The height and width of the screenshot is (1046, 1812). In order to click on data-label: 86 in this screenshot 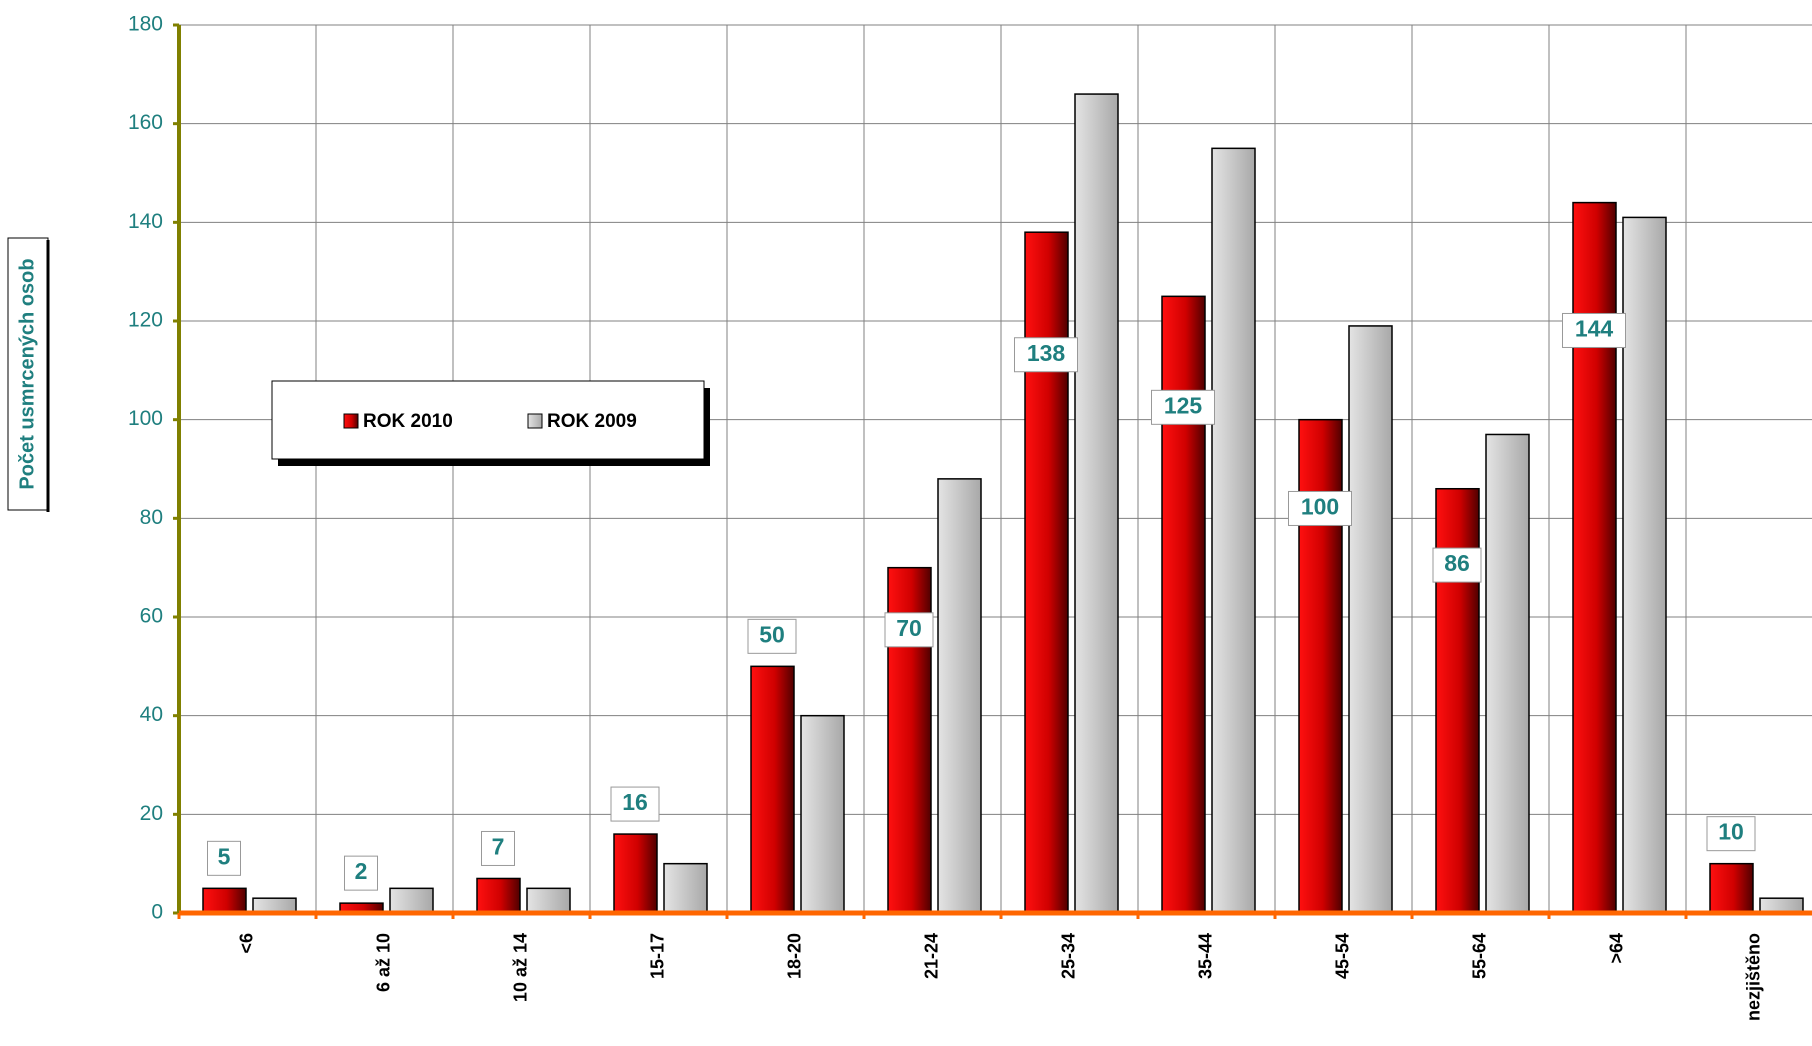, I will do `click(1457, 563)`.